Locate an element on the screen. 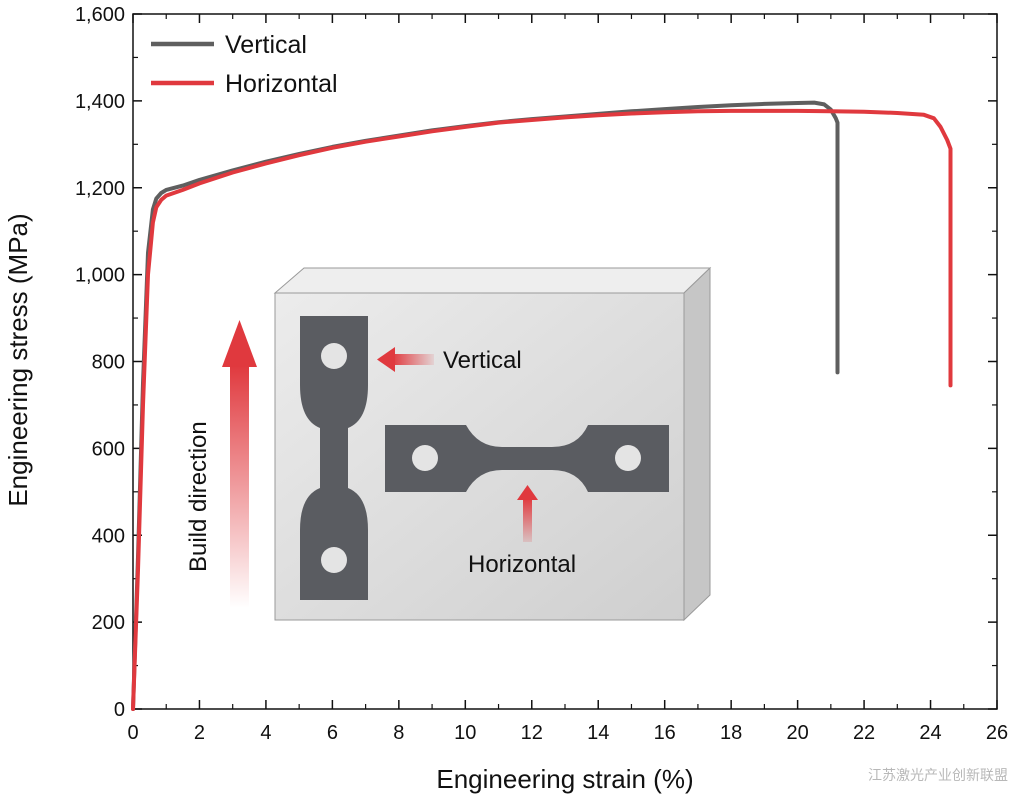  y-tick-label: 1,400 is located at coordinates (100, 102).